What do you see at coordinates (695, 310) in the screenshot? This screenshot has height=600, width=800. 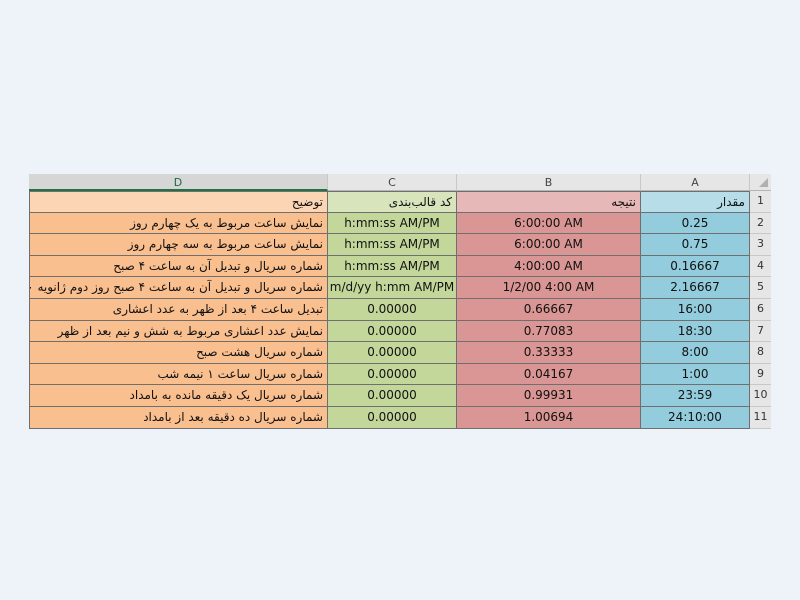 I see `cell-a6: 16:00` at bounding box center [695, 310].